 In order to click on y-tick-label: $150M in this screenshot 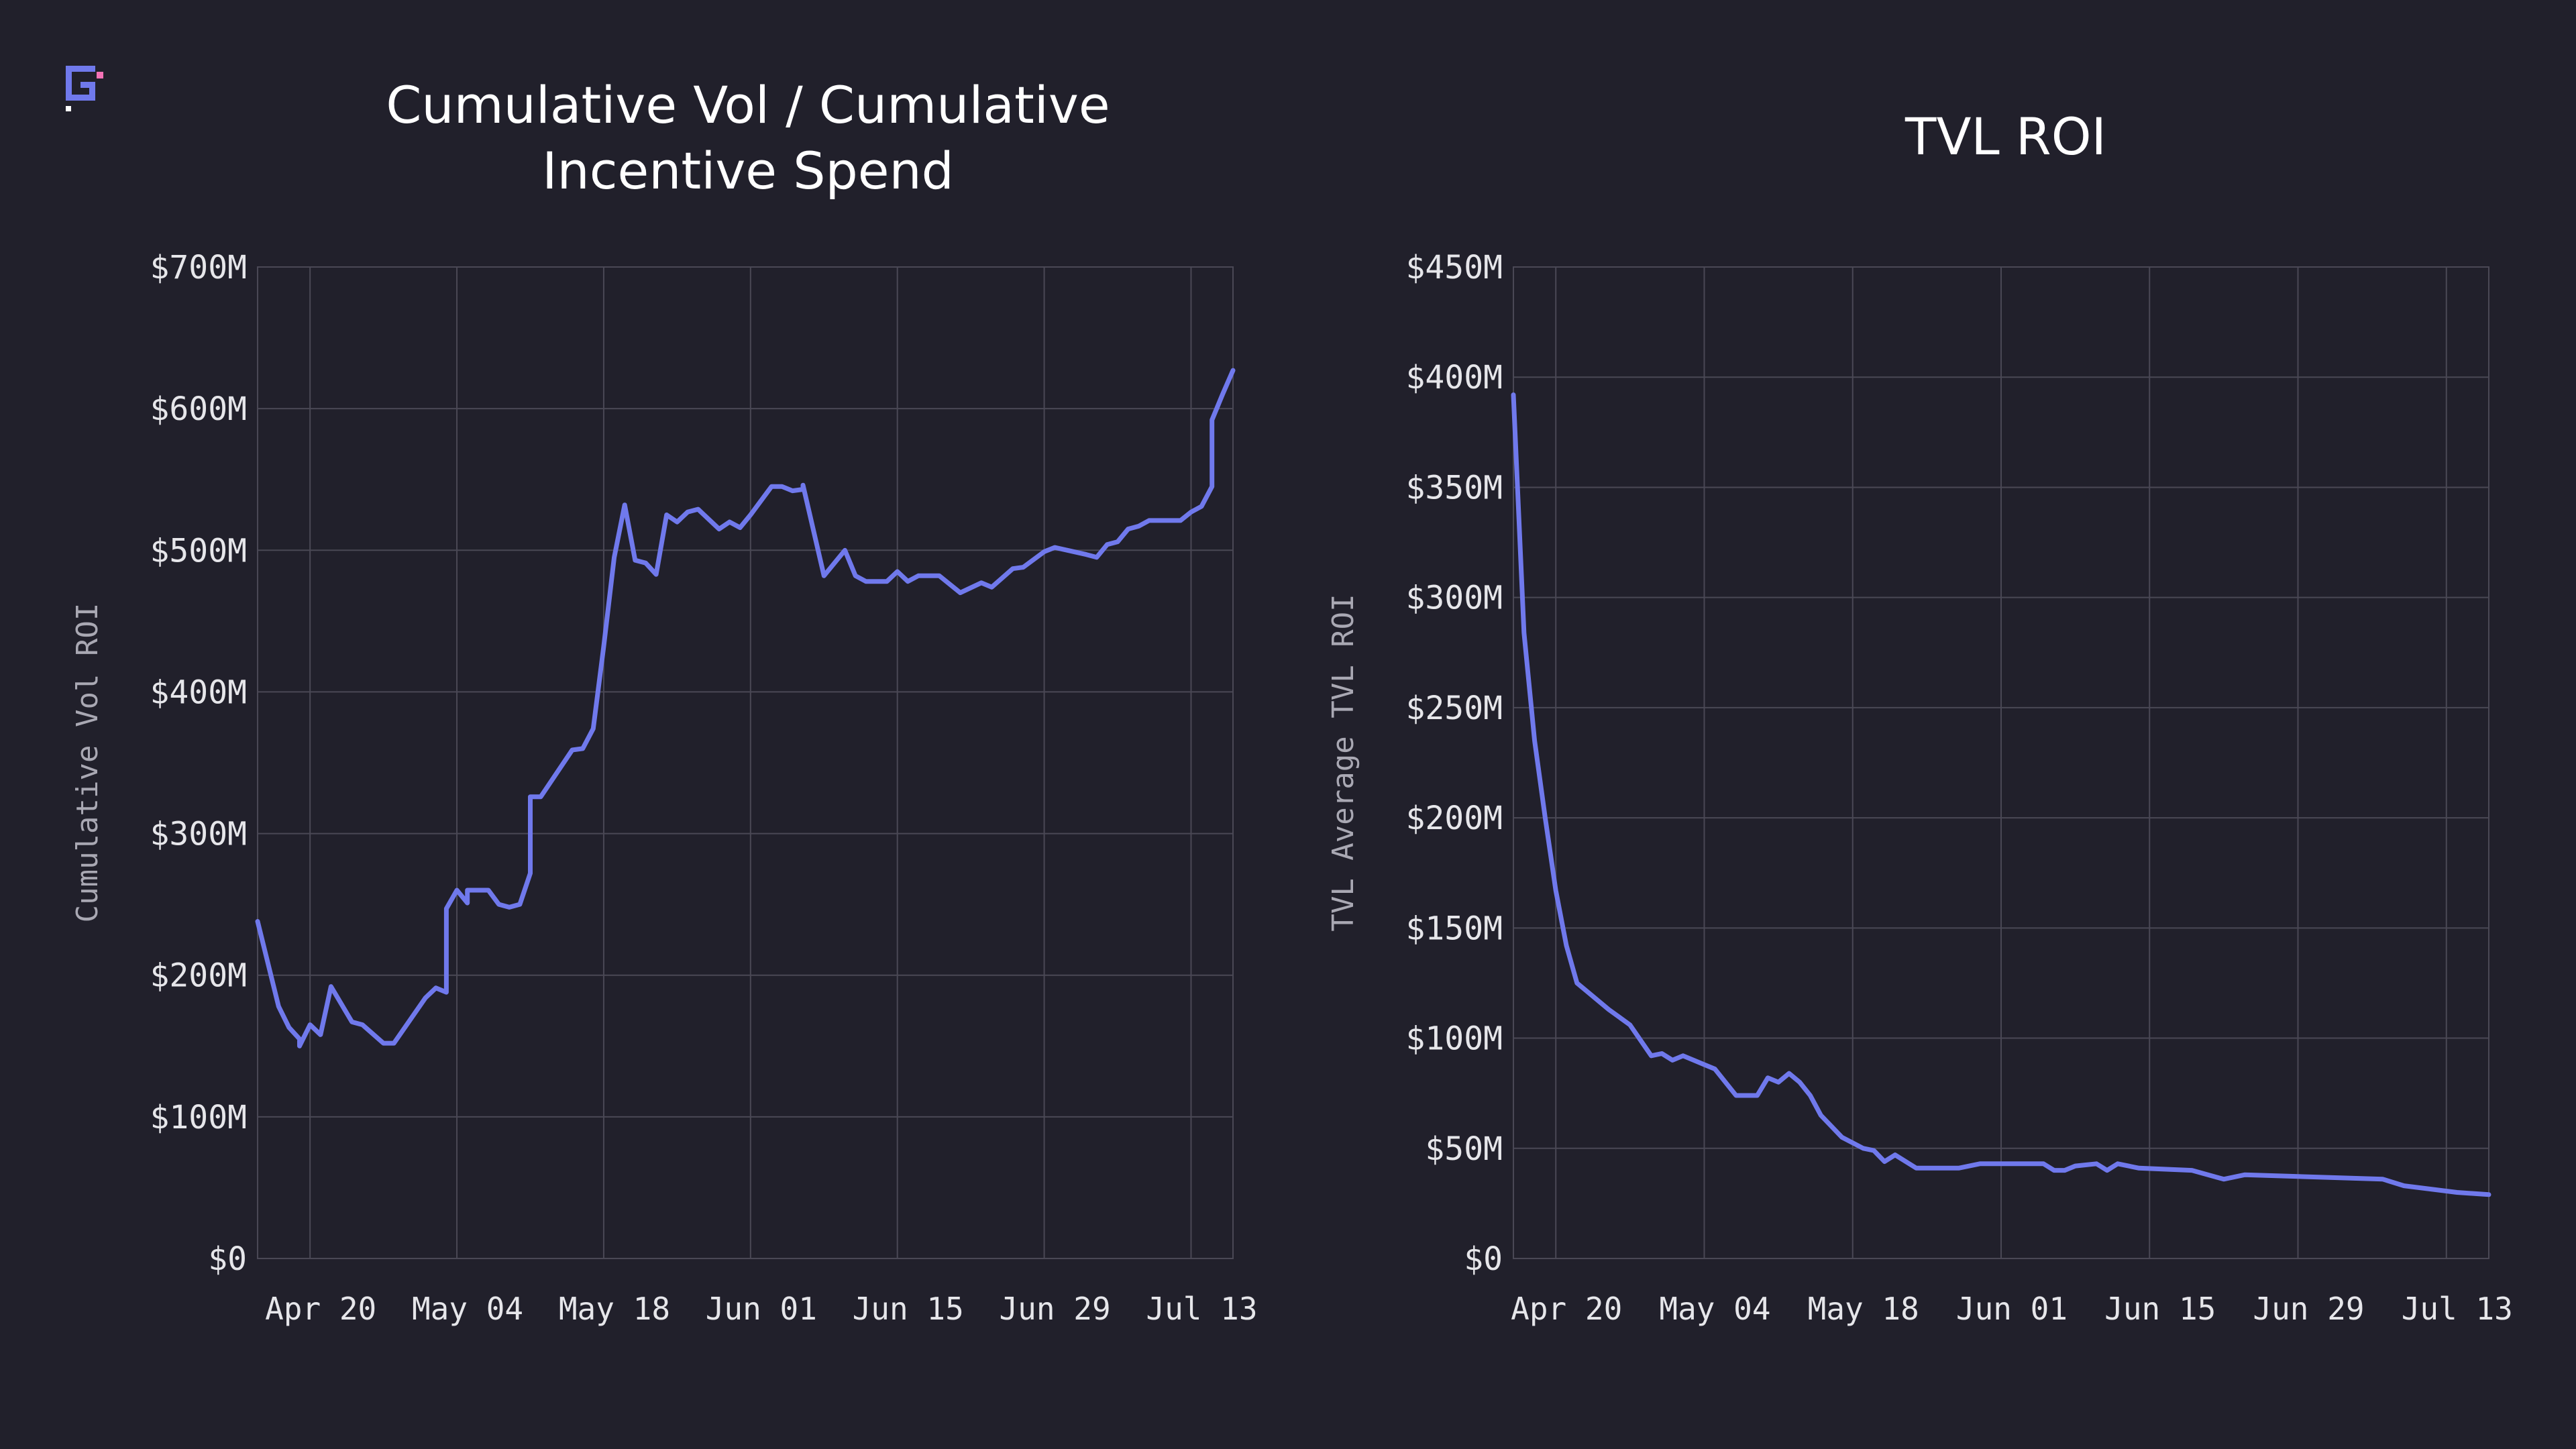, I will do `click(1454, 928)`.